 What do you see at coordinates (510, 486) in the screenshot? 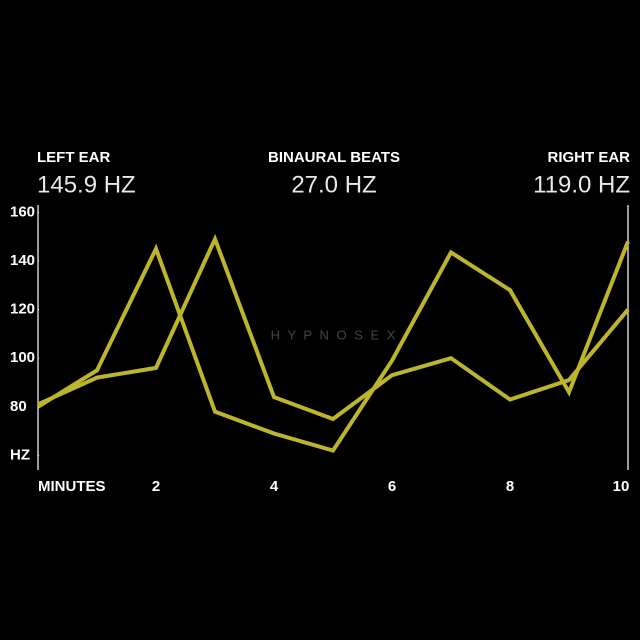
I see `x-tick-label: 8` at bounding box center [510, 486].